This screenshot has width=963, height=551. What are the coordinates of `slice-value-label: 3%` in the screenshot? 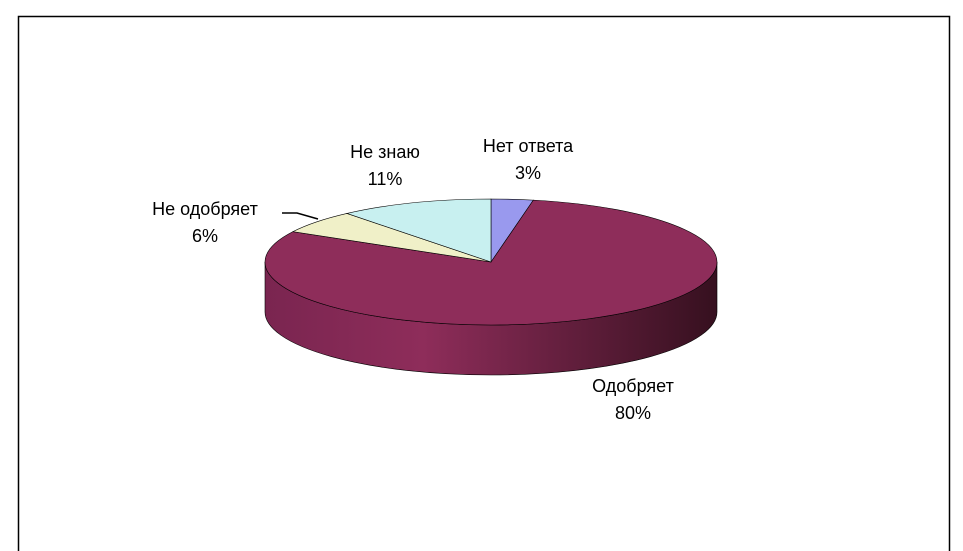 It's located at (528, 173).